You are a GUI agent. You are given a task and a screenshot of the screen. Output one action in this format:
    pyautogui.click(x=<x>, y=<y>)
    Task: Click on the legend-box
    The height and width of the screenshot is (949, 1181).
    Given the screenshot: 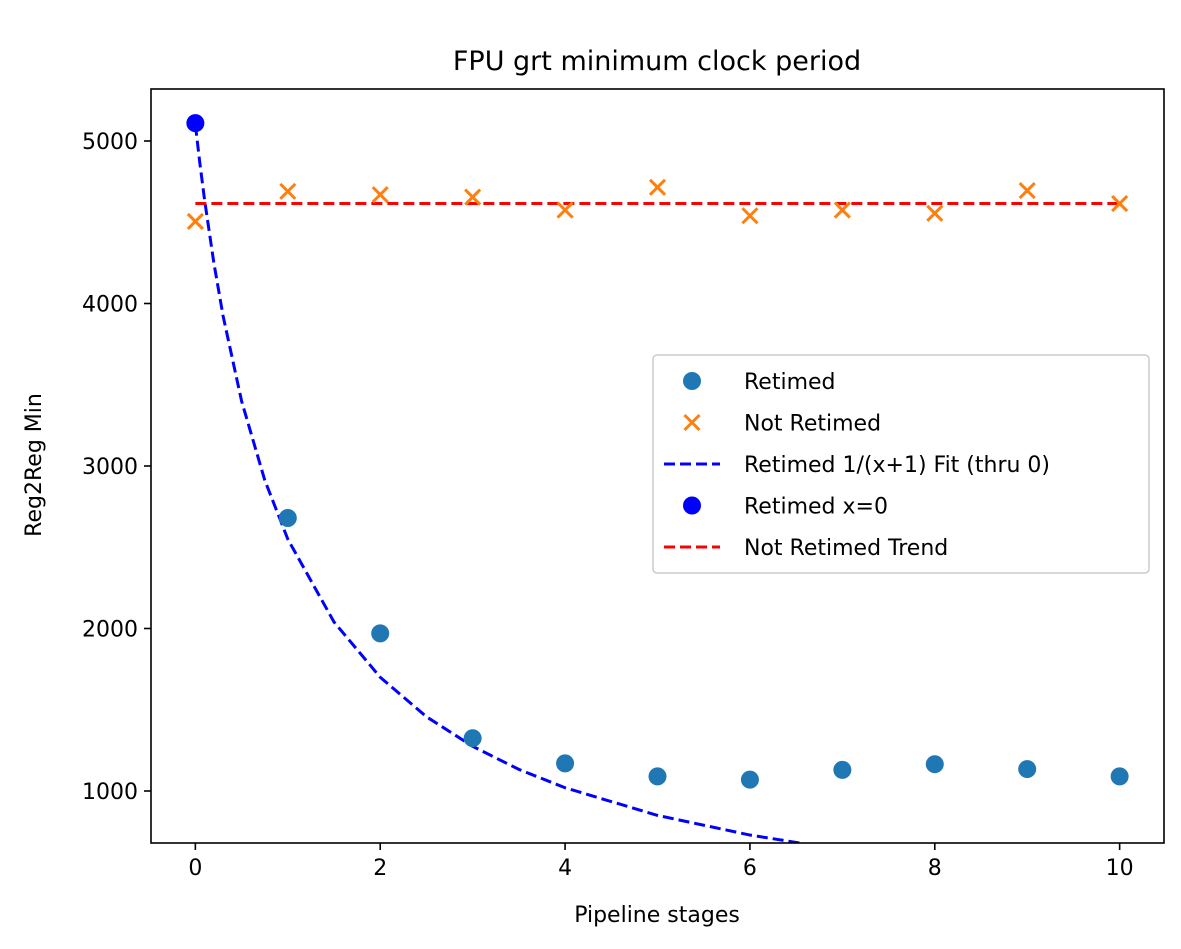 What is the action you would take?
    pyautogui.click(x=901, y=464)
    